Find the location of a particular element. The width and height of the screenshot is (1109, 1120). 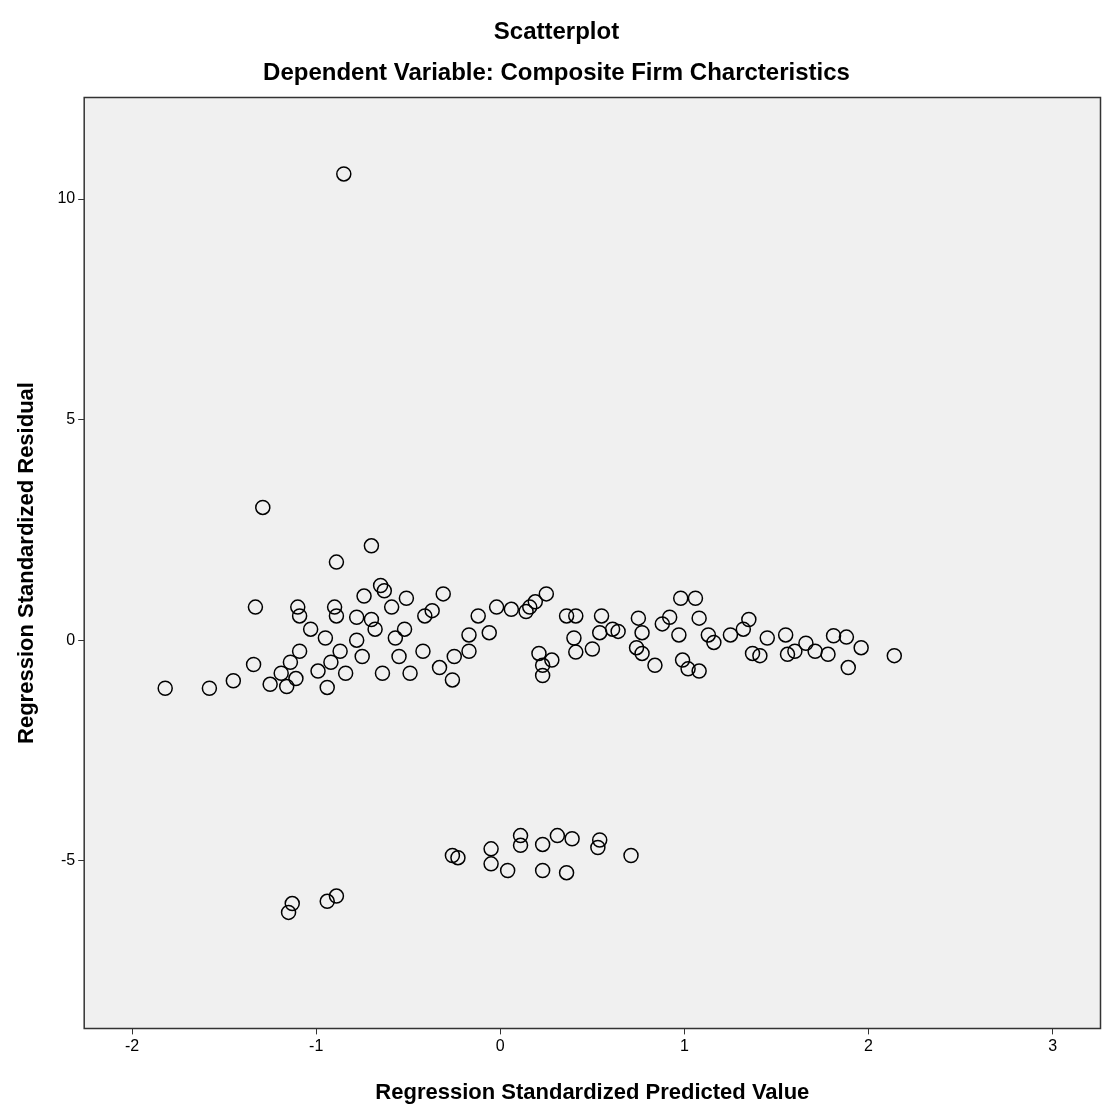

y-tick-label: -5 is located at coordinates (68, 860).